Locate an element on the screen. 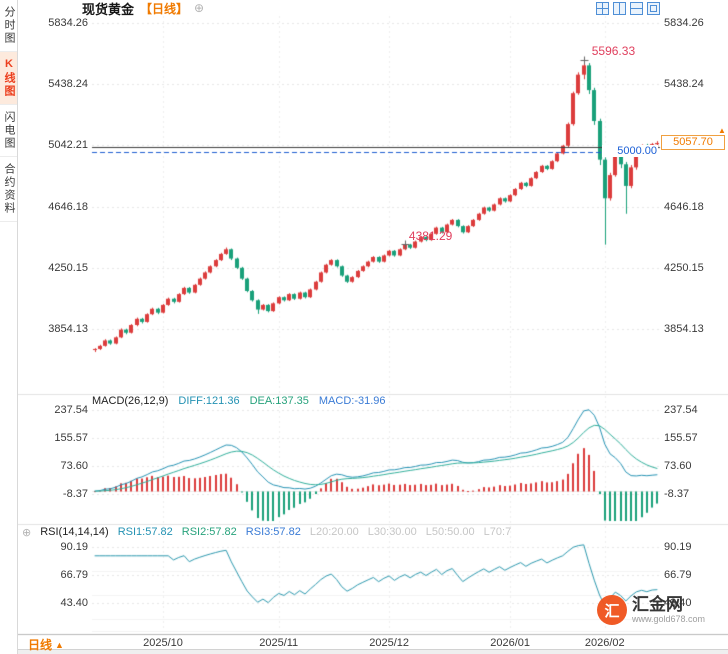  y-axis-label-right: -8.37 is located at coordinates (677, 494).